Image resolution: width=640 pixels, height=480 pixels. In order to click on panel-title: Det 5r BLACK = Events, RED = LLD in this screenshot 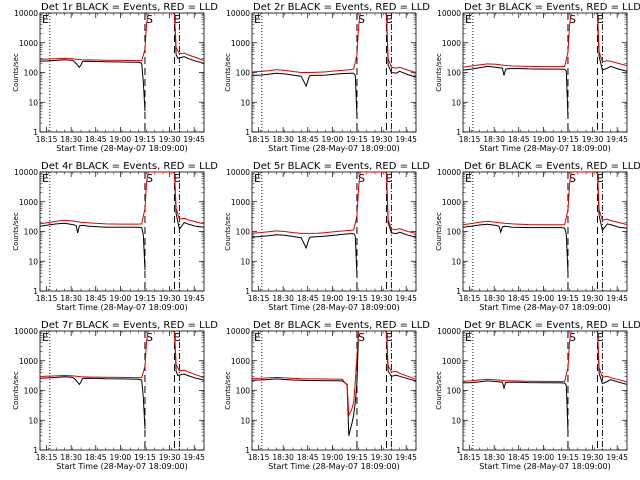, I will do `click(341, 166)`.